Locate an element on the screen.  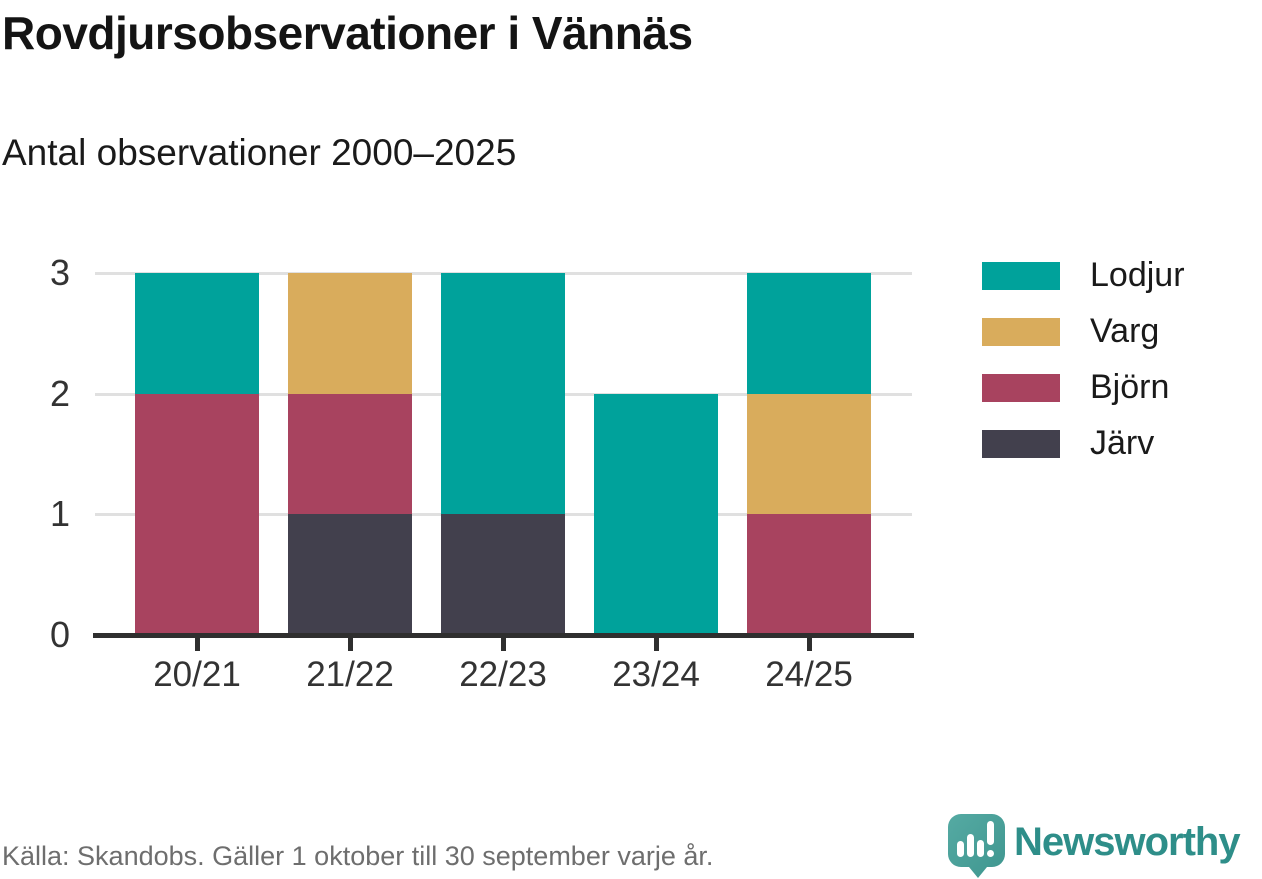
x-axis-label-22/23: 22/23 is located at coordinates (503, 674).